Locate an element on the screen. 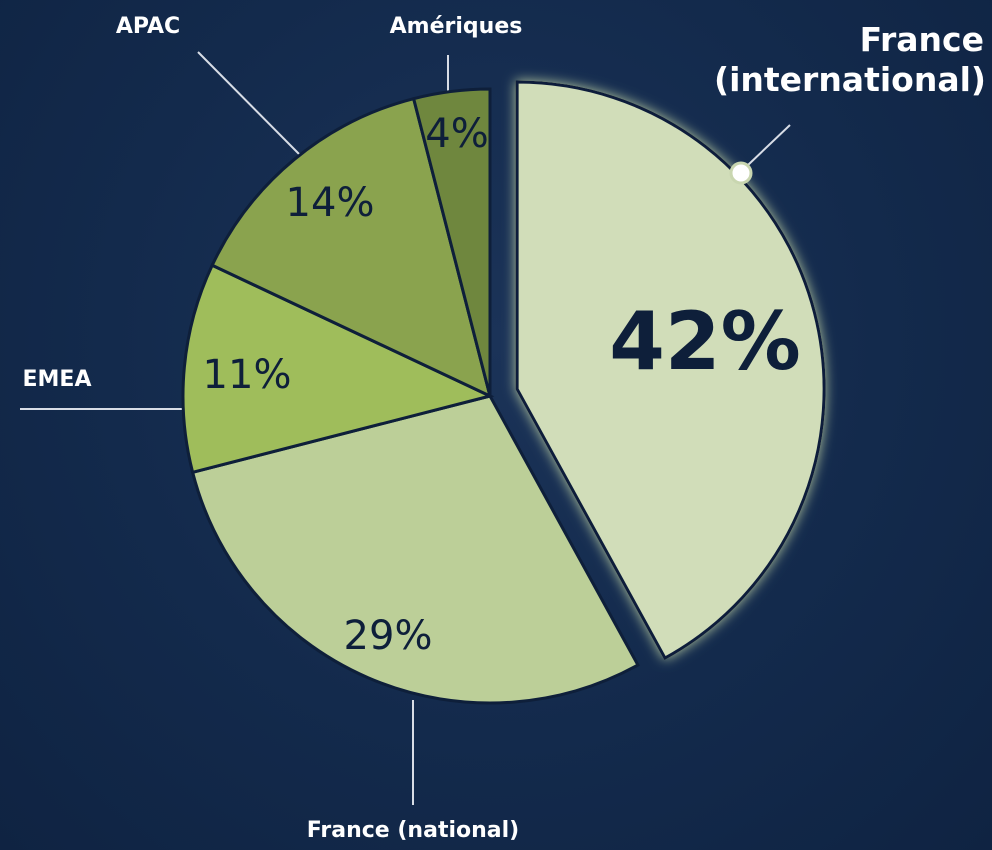 The image size is (992, 850). category-label: France (national) is located at coordinates (413, 830).